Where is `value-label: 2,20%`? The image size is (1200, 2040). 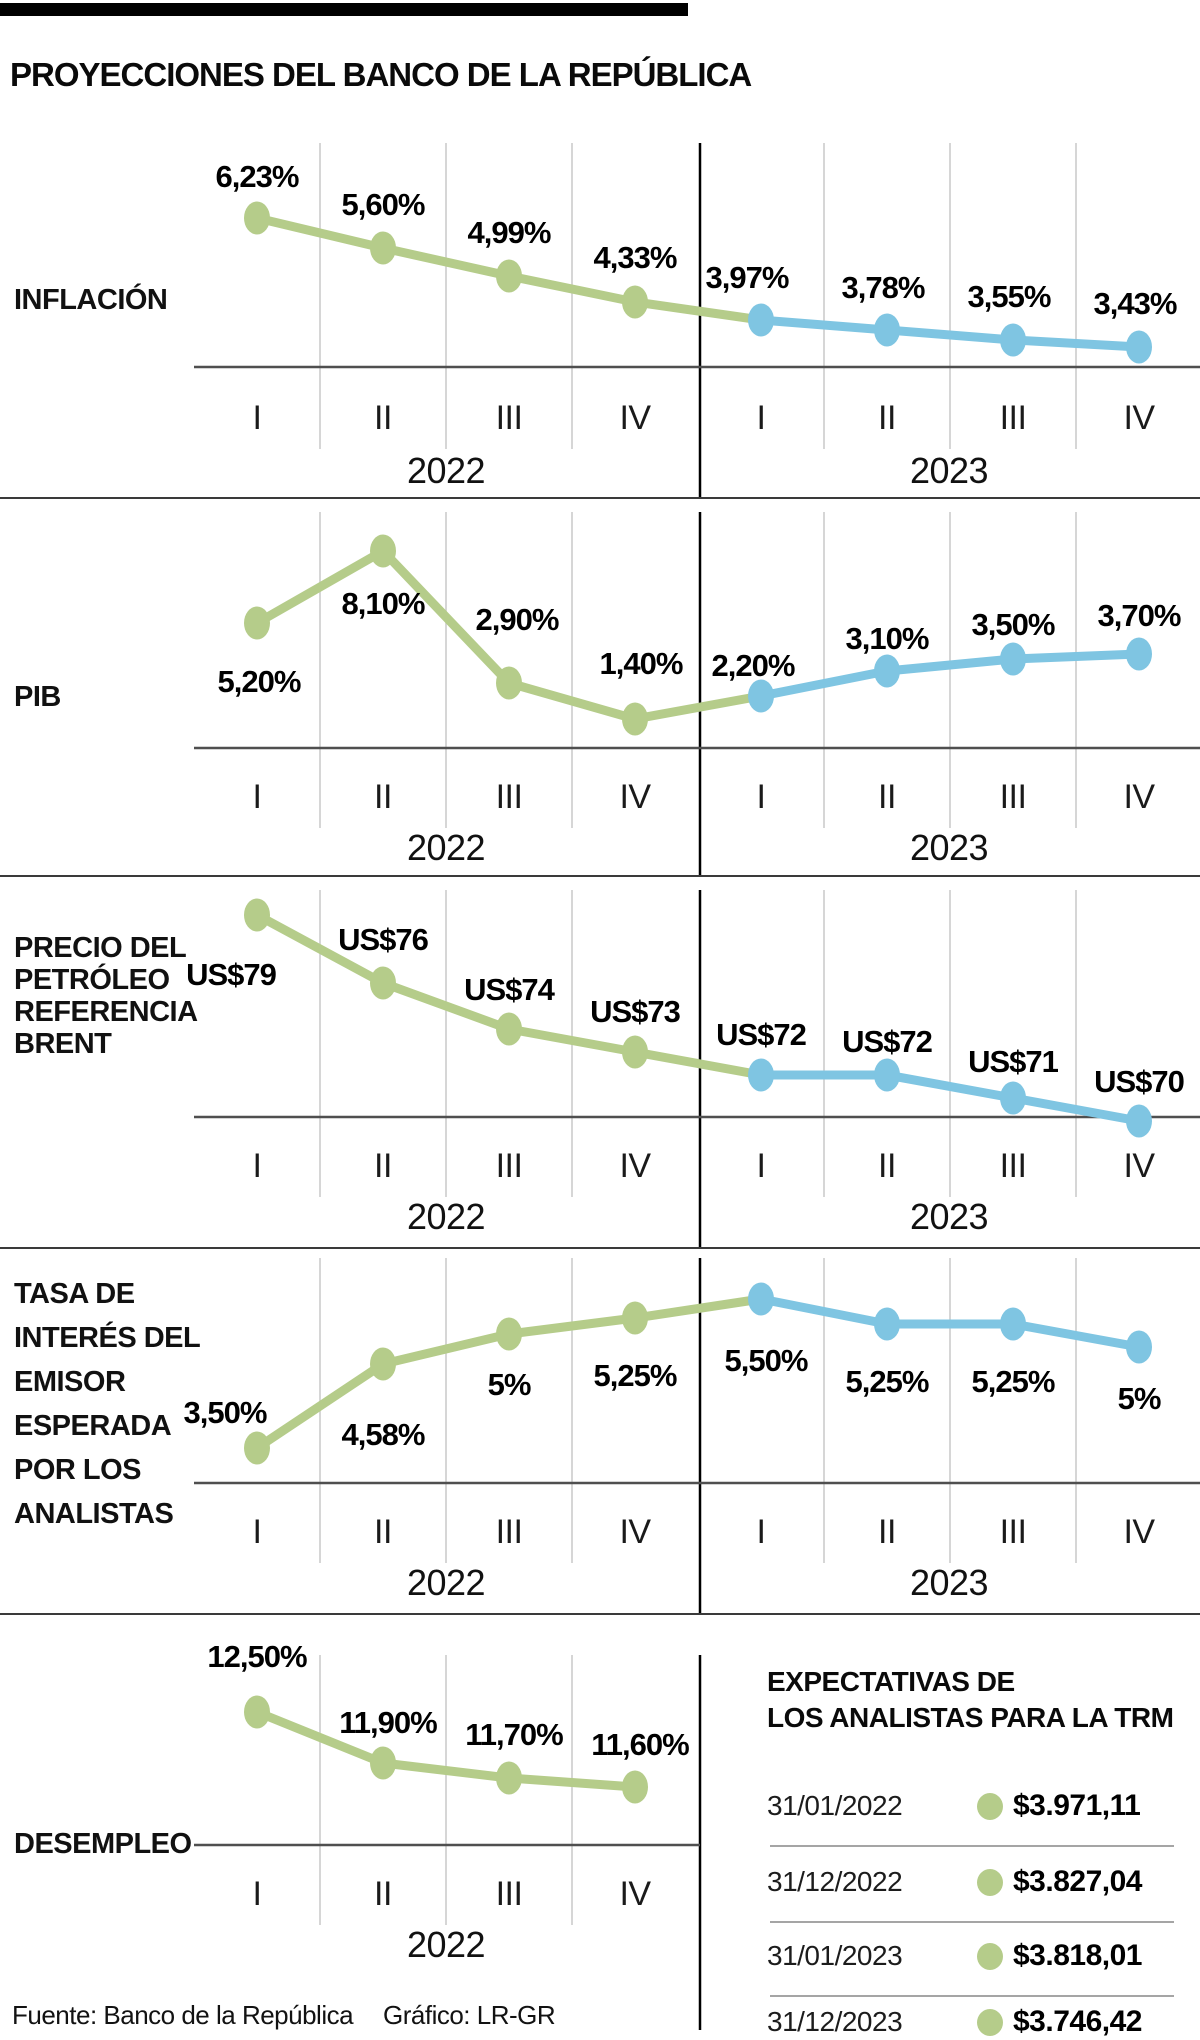
value-label: 2,20% is located at coordinates (753, 665).